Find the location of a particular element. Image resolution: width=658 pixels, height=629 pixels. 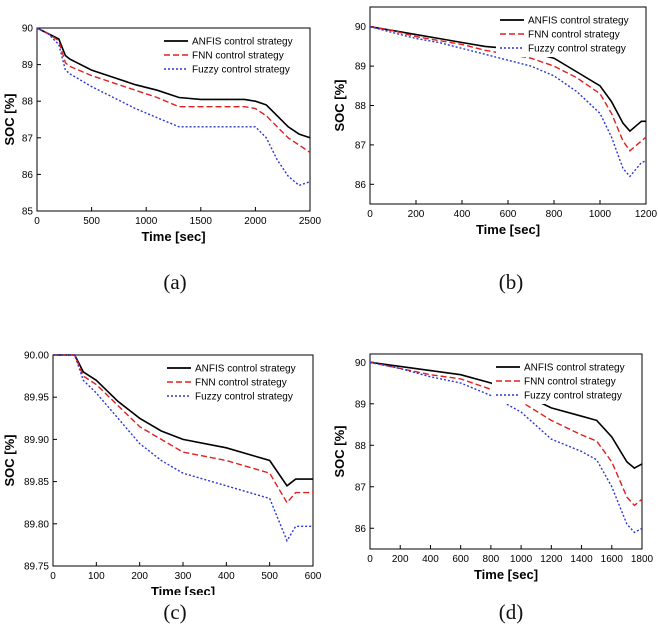

legend-label-c-2: Fuzzy control strategy is located at coordinates (244, 397).